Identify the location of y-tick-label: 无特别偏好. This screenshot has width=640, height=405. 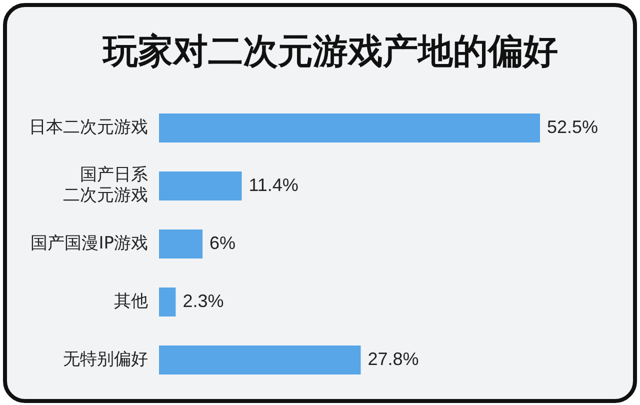
(105, 359).